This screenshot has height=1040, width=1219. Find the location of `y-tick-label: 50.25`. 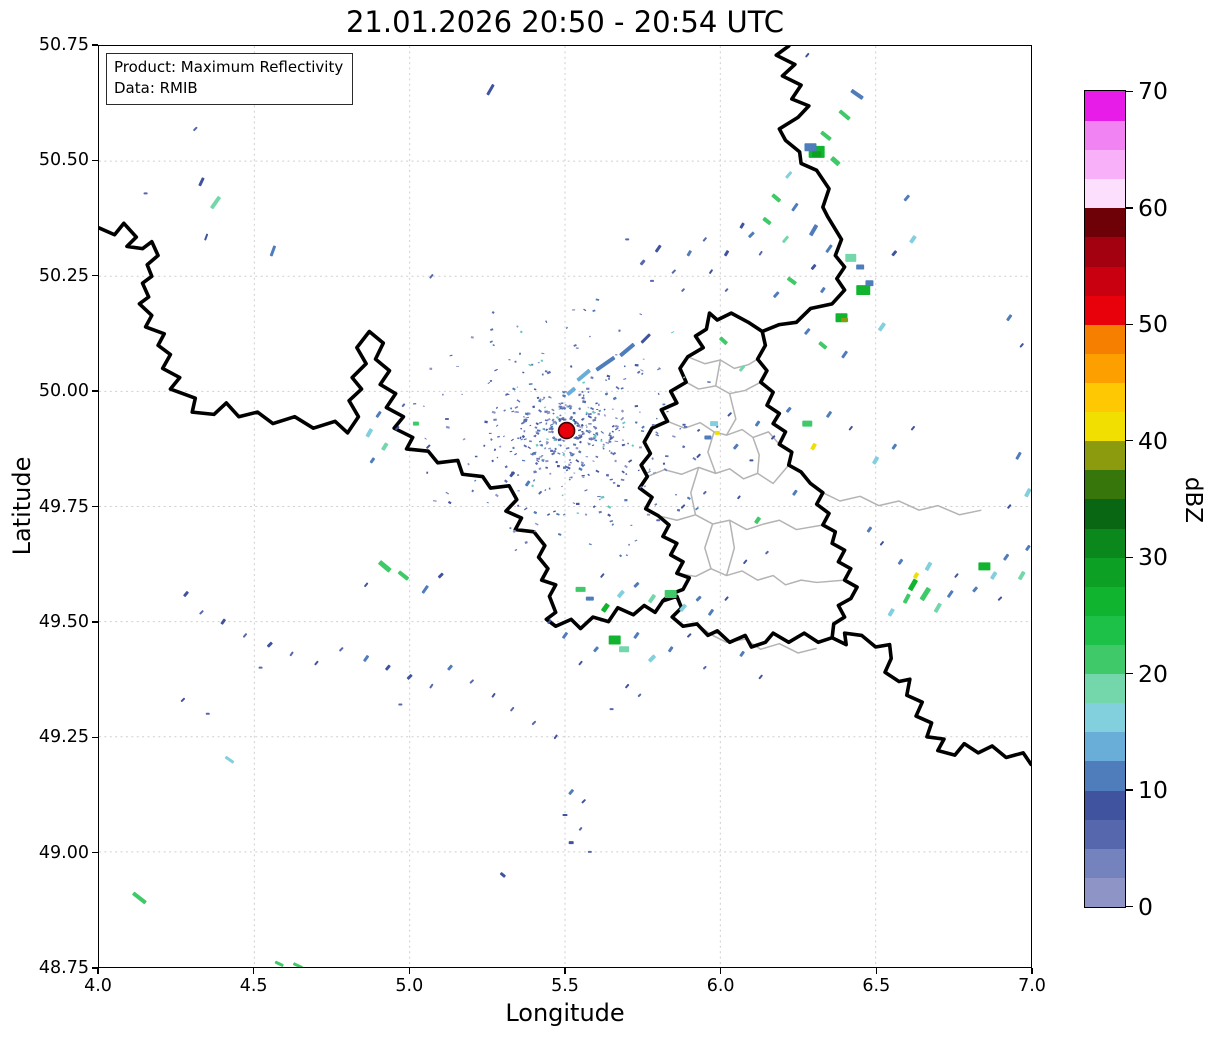

y-tick-label: 50.25 is located at coordinates (63, 275).